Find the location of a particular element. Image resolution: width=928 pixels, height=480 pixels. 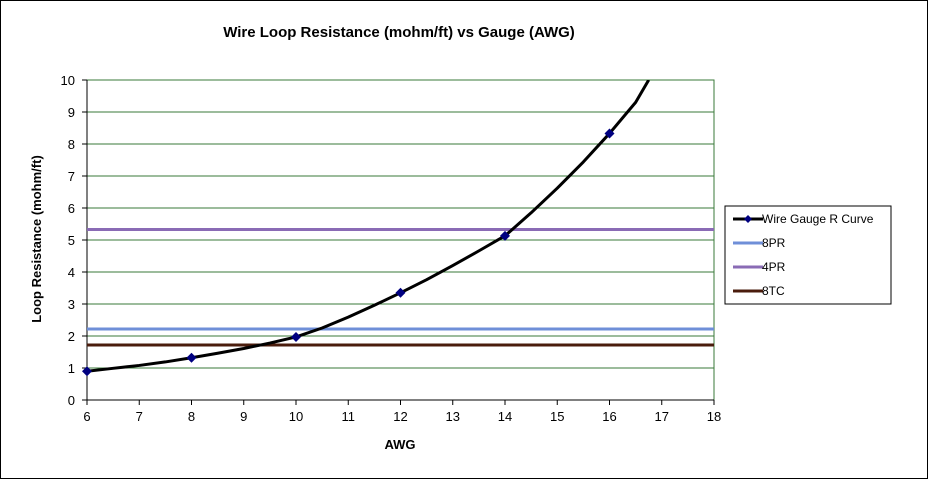

y-tick-label-10: 10 is located at coordinates (68, 80).